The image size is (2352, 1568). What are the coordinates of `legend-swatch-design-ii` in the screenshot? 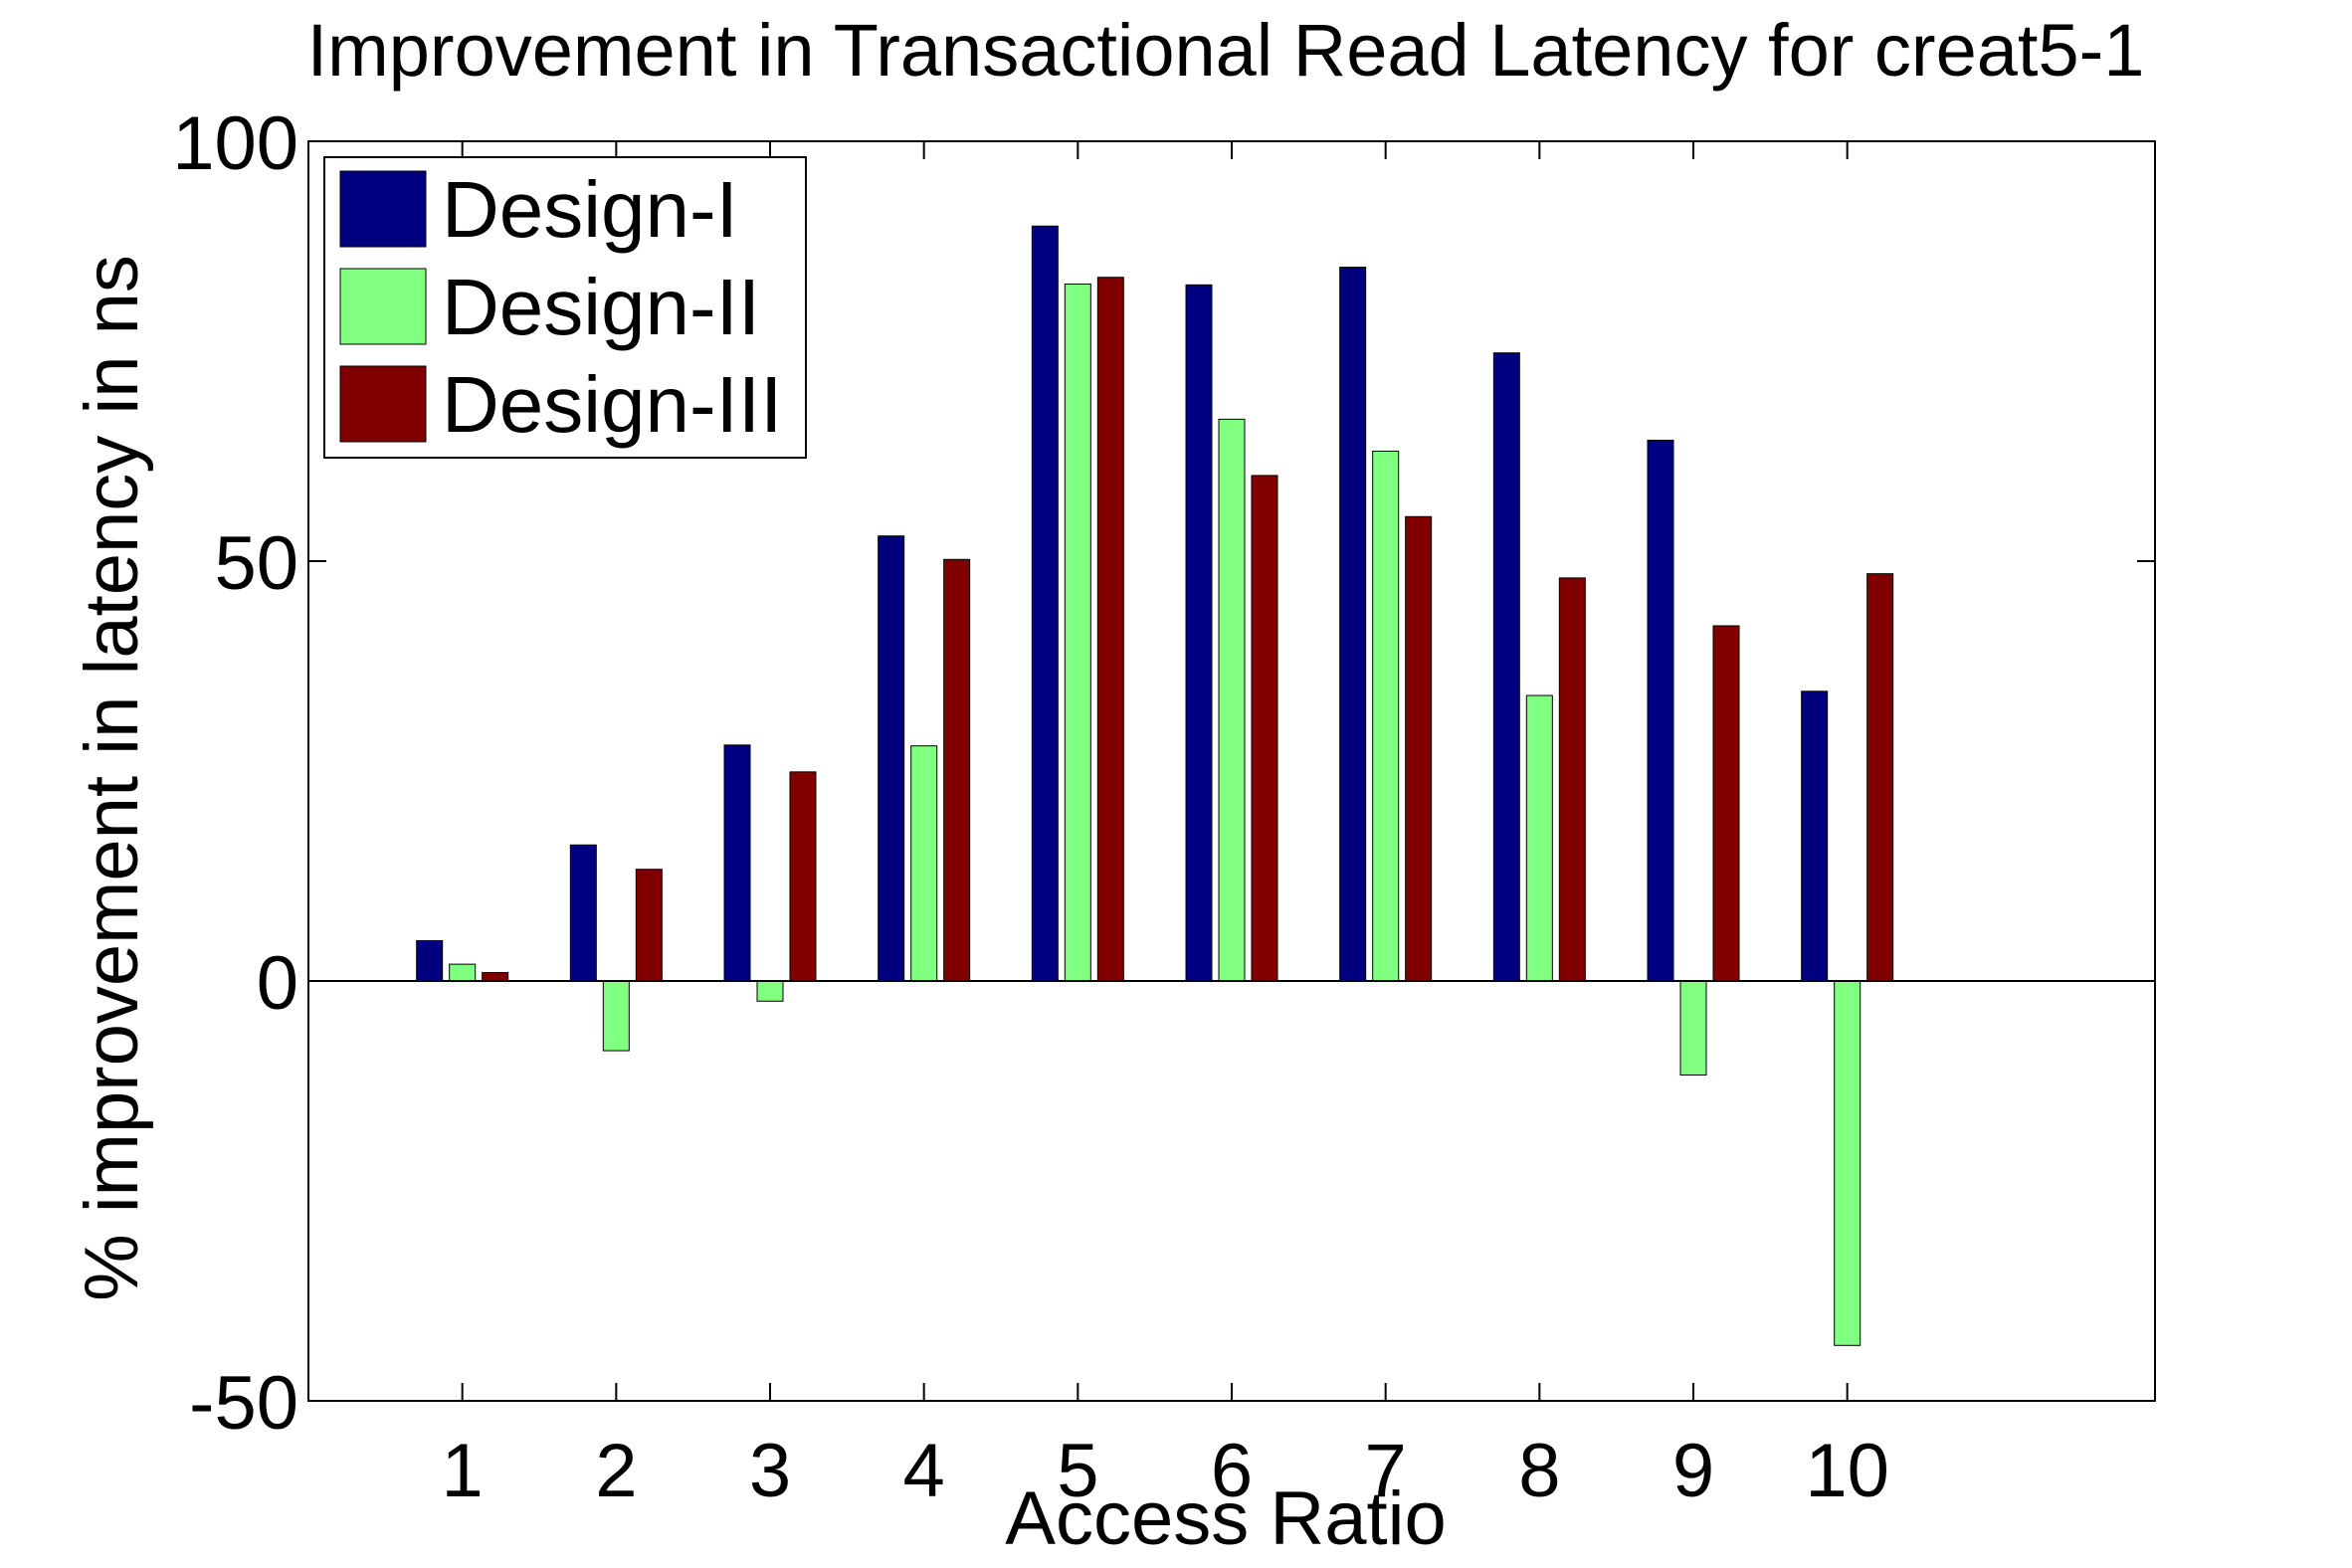 It's located at (383, 306).